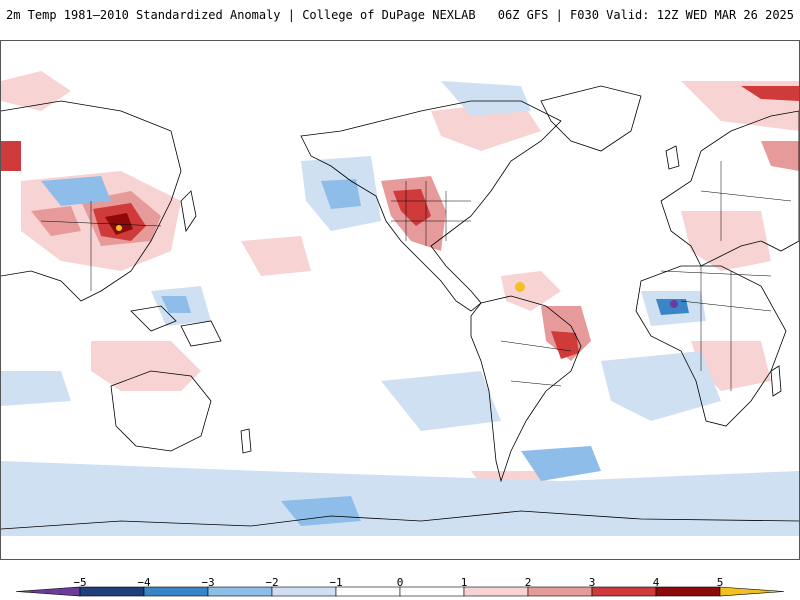 The height and width of the screenshot is (600, 800). I want to click on colorbar-tick-label: 5, so click(720, 582).